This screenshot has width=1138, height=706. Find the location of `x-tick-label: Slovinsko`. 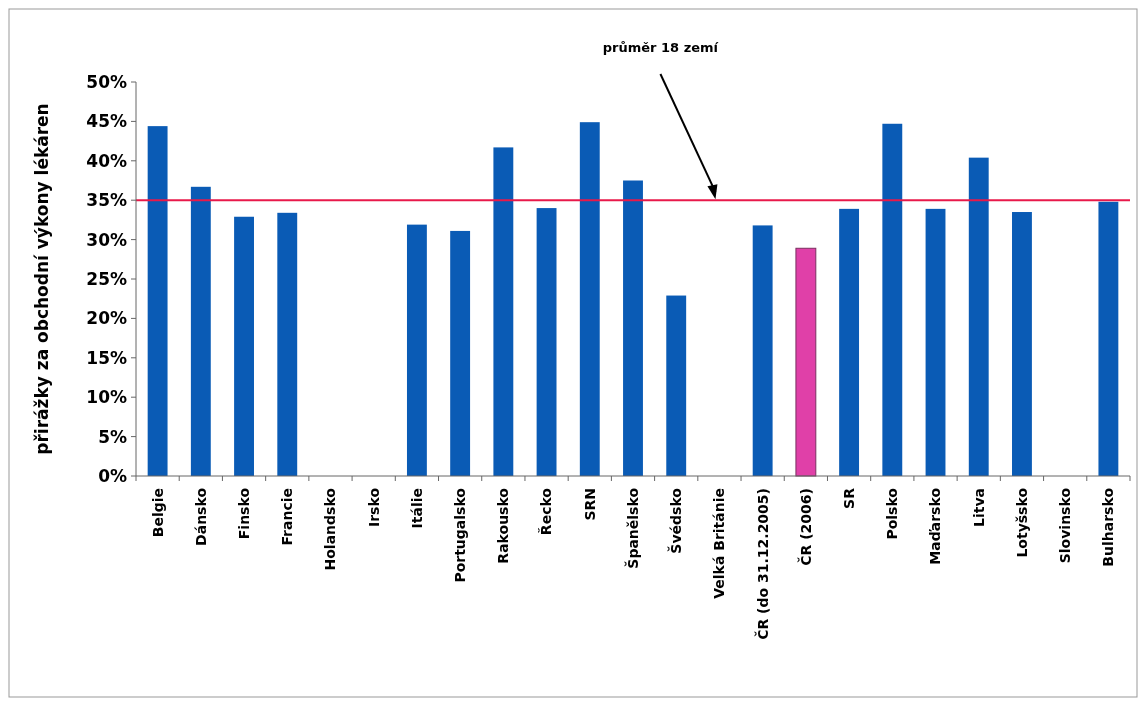

x-tick-label: Slovinsko is located at coordinates (1065, 525).